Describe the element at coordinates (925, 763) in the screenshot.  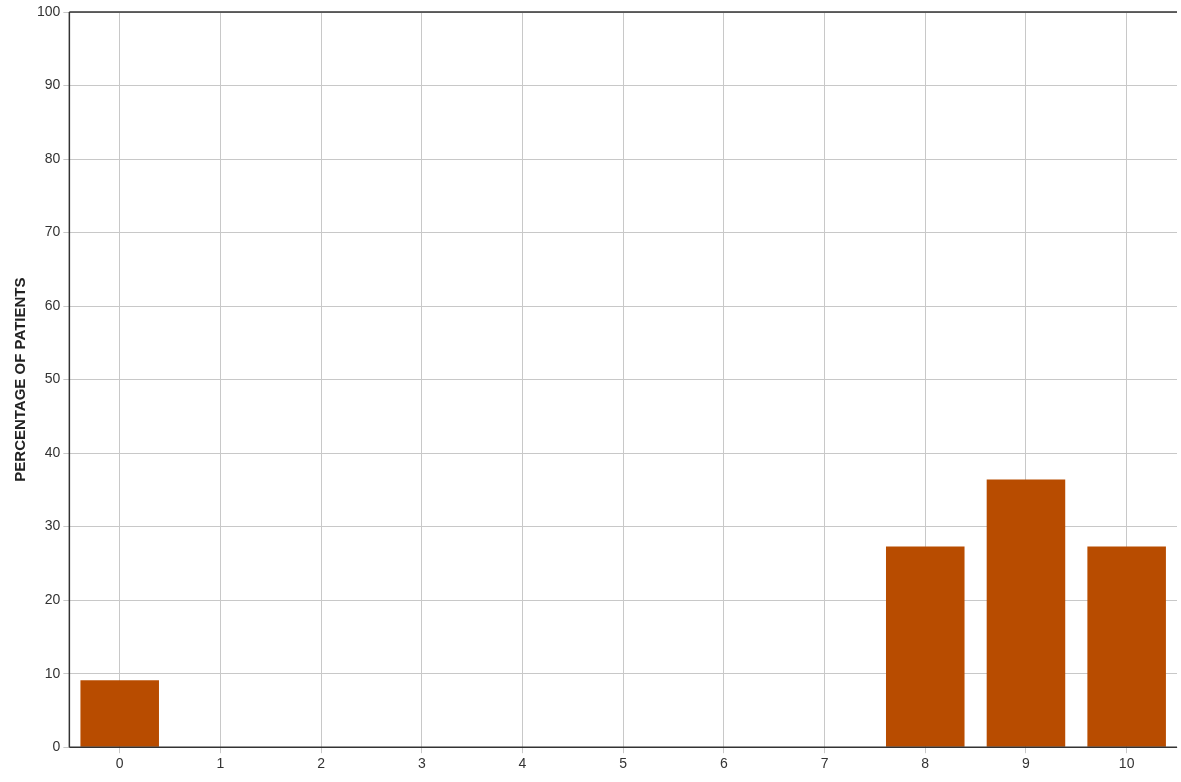
I see `x-tick-label: 8` at that location.